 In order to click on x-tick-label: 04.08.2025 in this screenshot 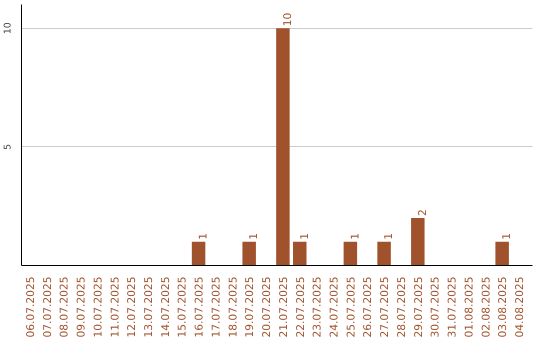, I will do `click(519, 307)`.